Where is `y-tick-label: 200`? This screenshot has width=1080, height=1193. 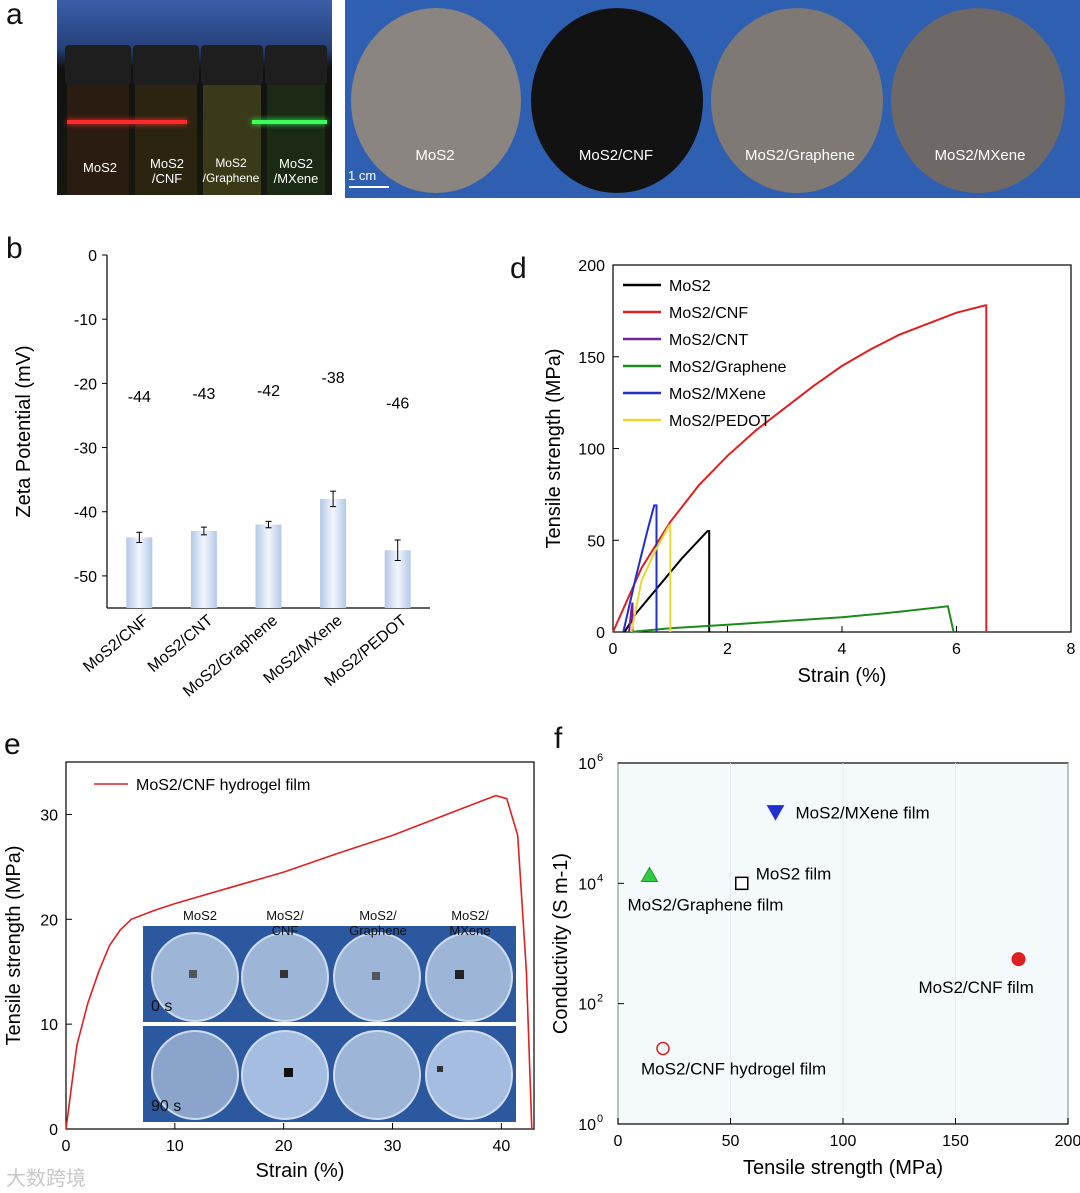 y-tick-label: 200 is located at coordinates (591, 266).